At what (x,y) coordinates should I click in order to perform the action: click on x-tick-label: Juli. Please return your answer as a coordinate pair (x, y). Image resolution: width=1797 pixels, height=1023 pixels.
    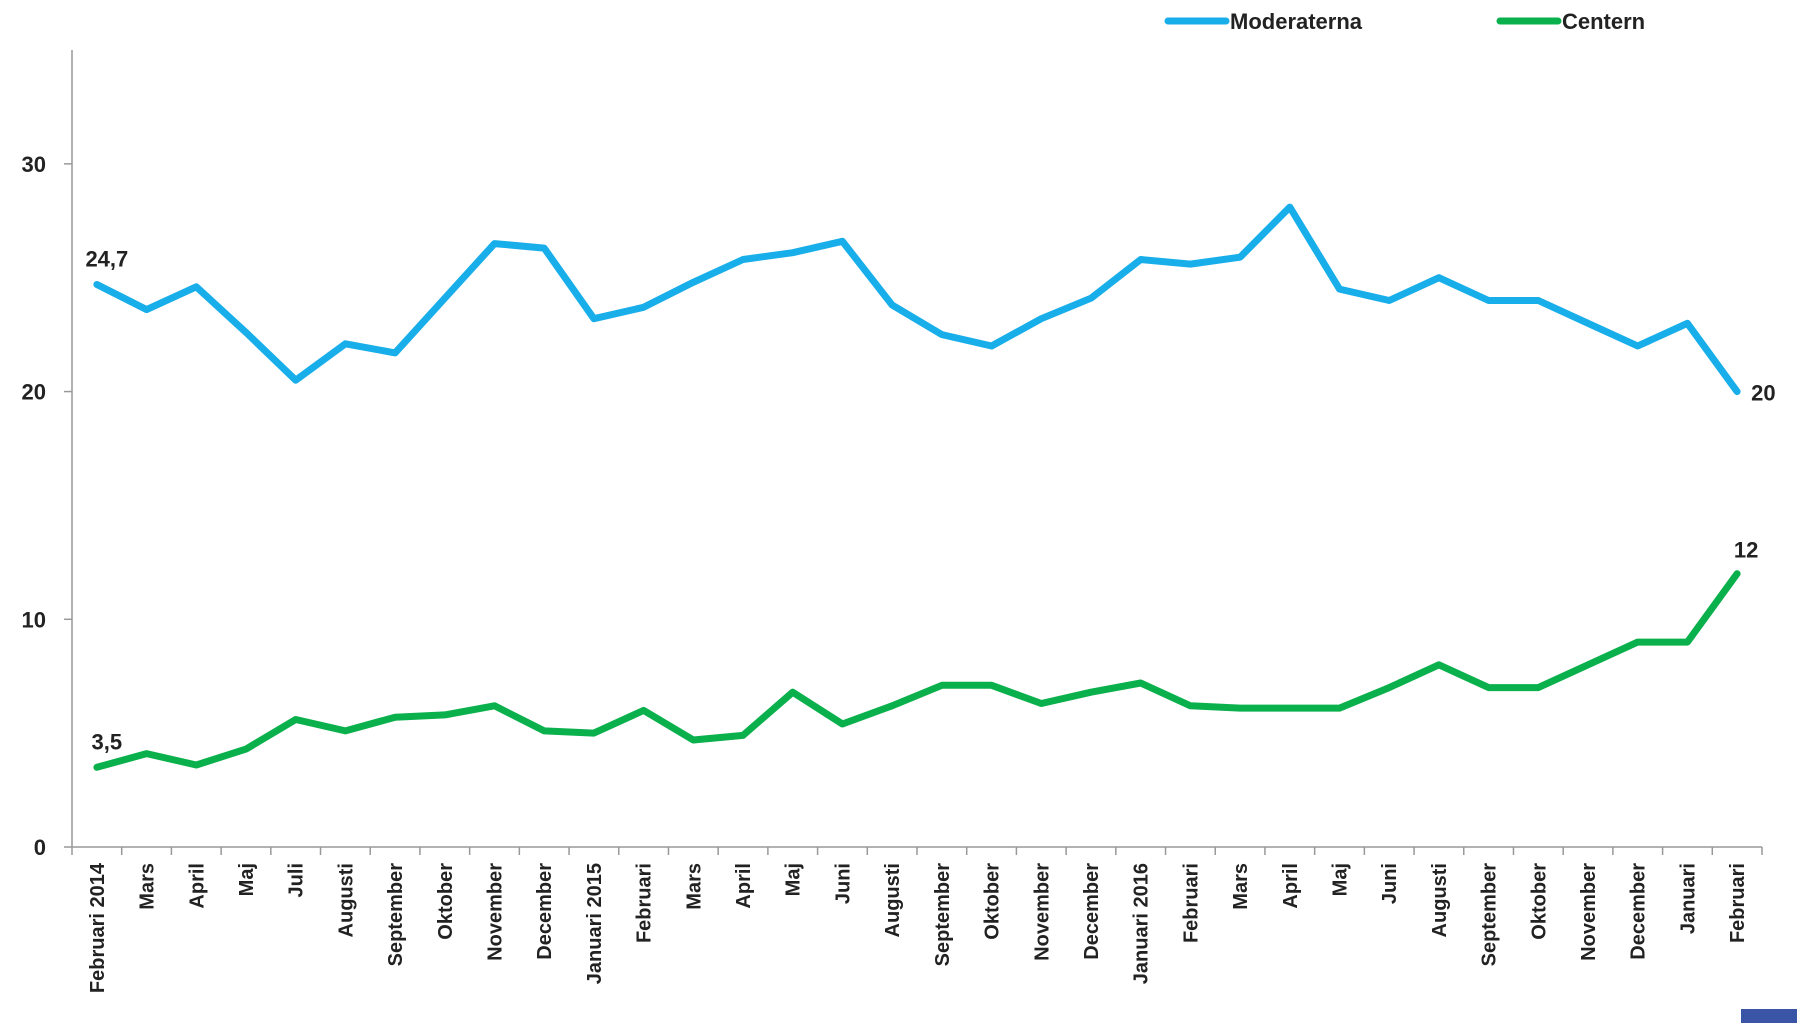
    Looking at the image, I should click on (297, 880).